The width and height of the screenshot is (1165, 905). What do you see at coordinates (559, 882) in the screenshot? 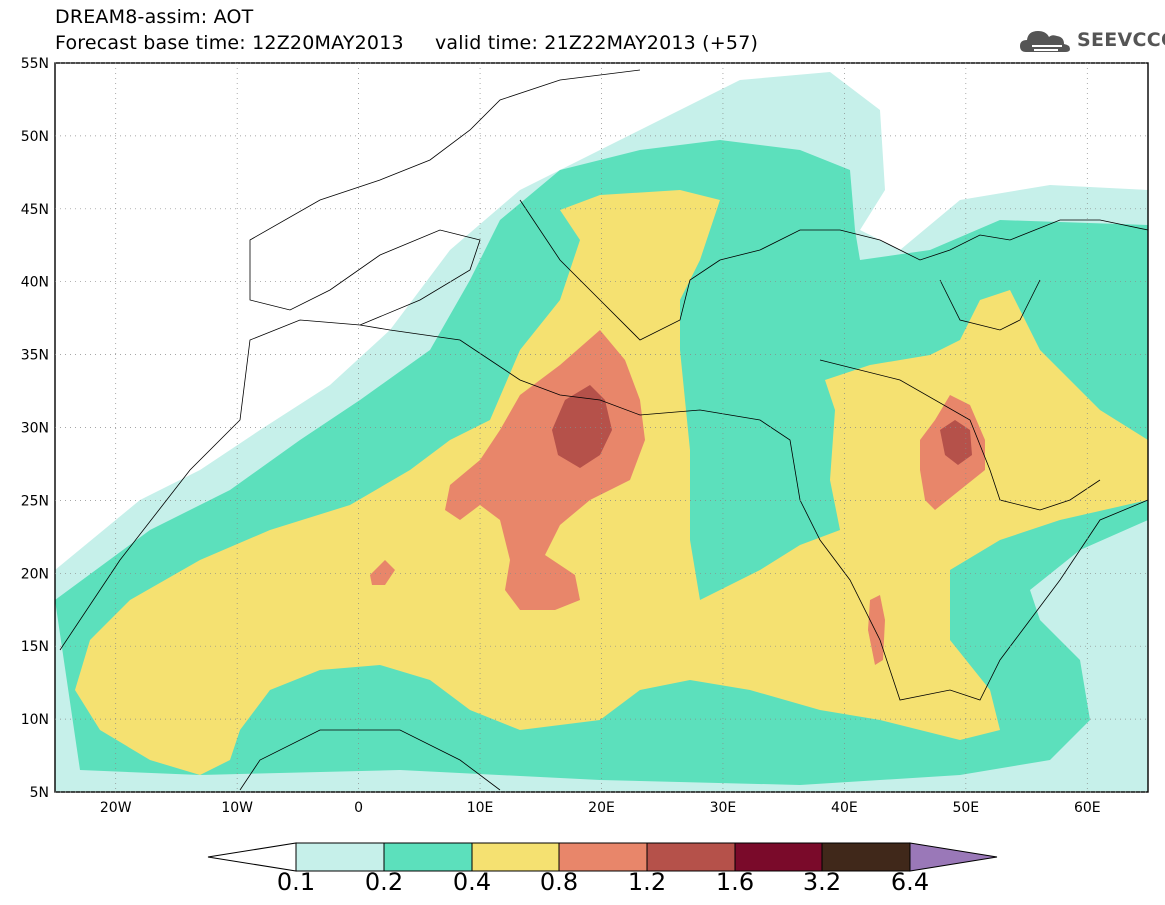
I see `colorbar-label: 0.8` at bounding box center [559, 882].